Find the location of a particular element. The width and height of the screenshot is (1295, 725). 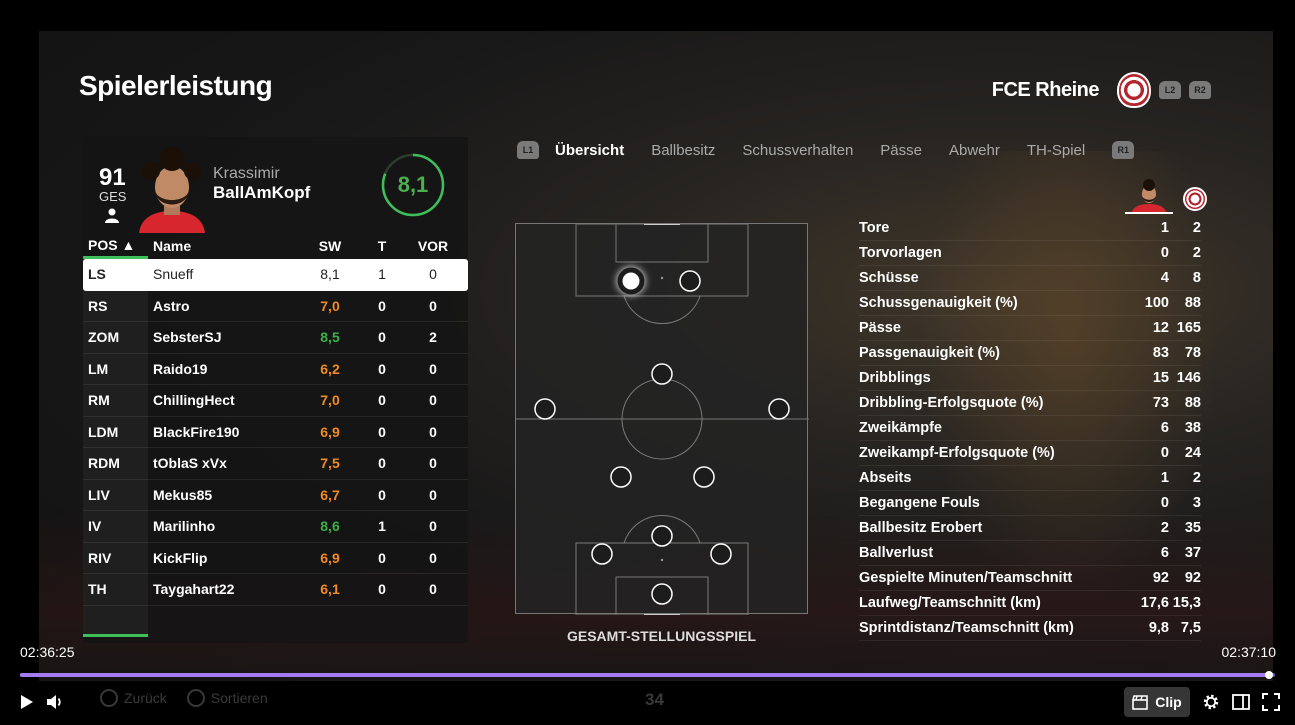

game-footer: Zurück Sortieren is located at coordinates (184, 698).